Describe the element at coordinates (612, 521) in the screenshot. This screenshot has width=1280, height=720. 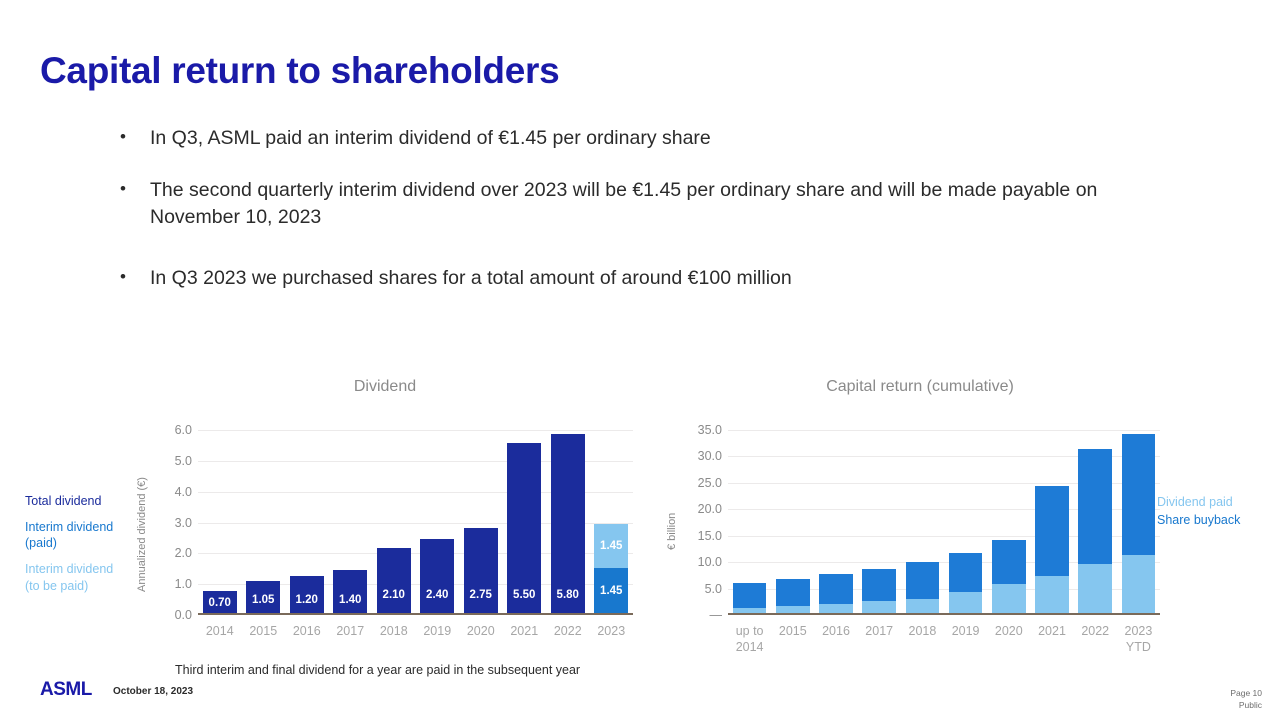
I see `bar-group: 1.45 1.45` at that location.